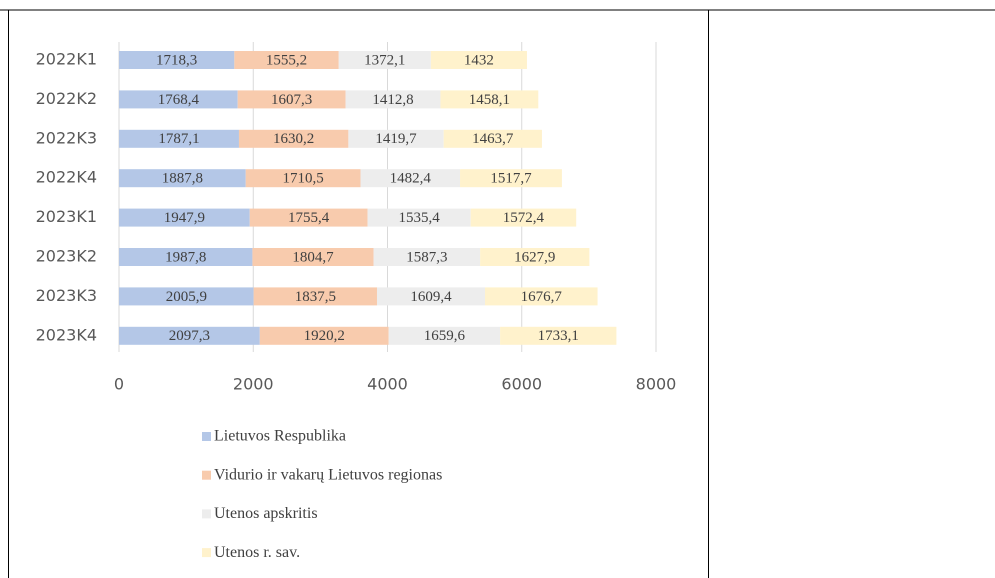 Image resolution: width=995 pixels, height=578 pixels. Describe the element at coordinates (66, 334) in the screenshot. I see `y-tick-label: 2023K4` at that location.